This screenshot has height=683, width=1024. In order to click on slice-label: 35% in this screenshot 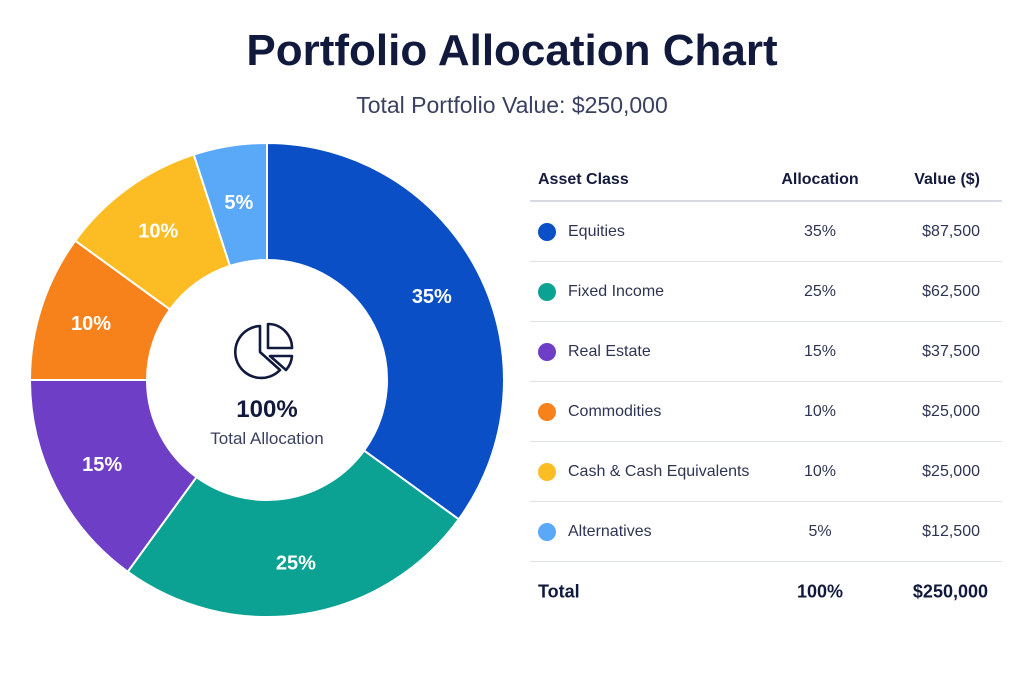, I will do `click(432, 297)`.